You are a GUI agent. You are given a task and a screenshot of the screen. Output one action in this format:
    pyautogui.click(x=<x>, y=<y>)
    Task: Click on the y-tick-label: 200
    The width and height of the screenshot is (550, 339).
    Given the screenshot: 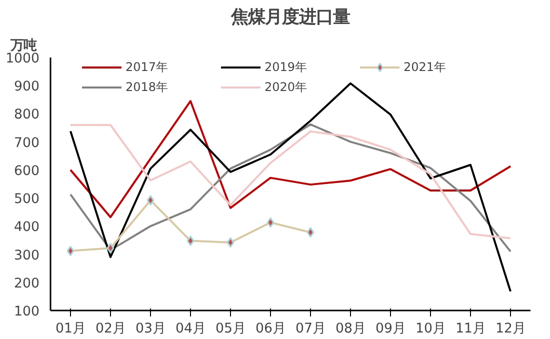 What is the action you would take?
    pyautogui.click(x=27, y=284)
    